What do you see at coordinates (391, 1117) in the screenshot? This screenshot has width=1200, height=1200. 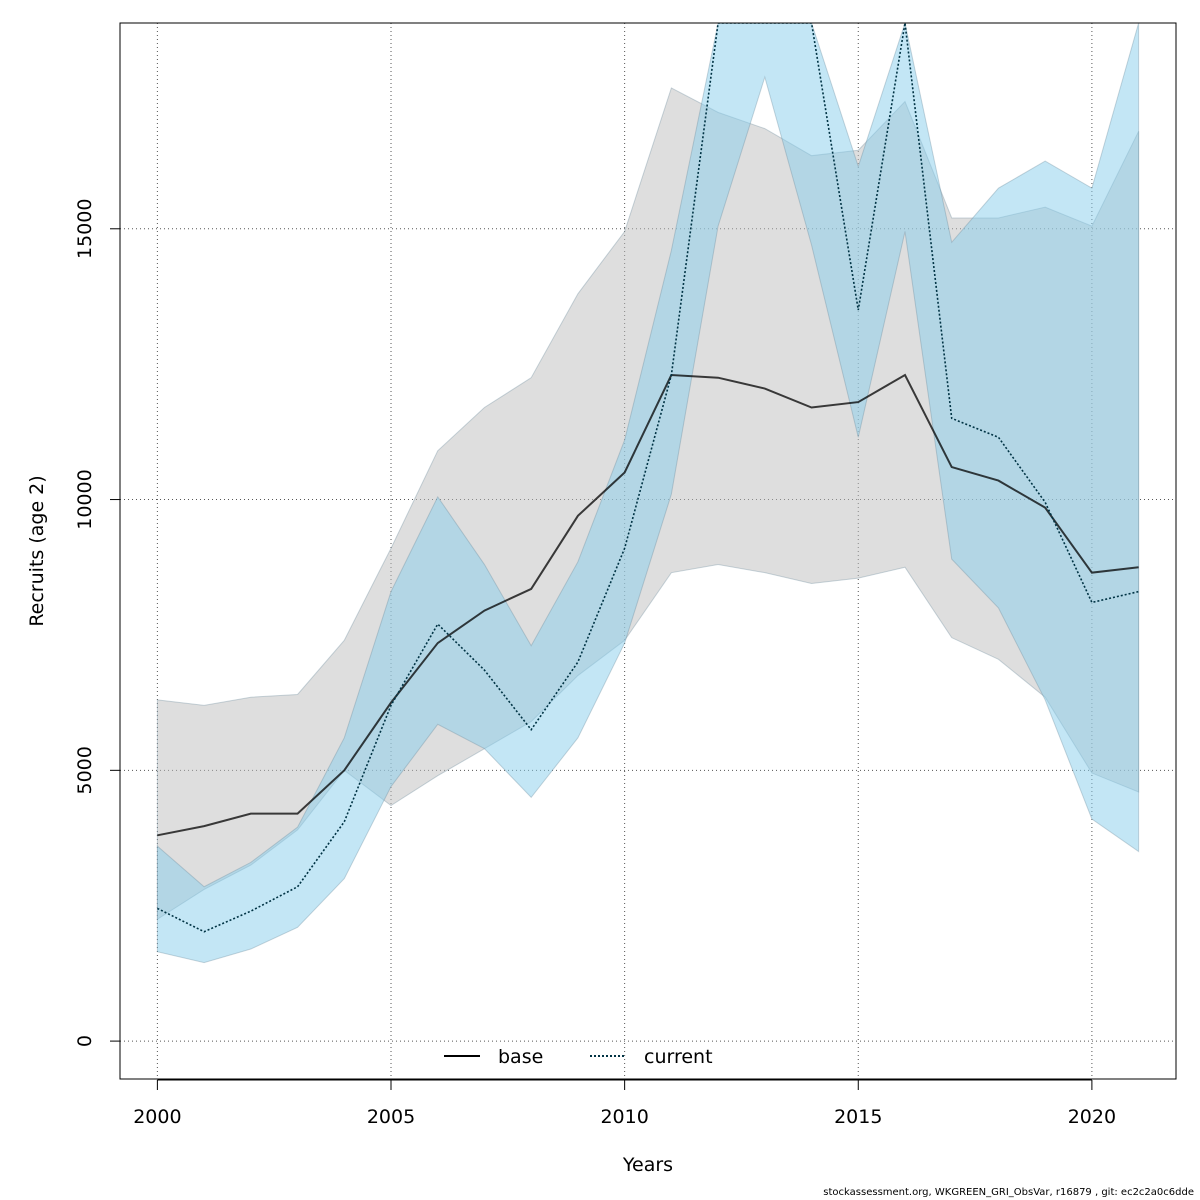 I see `x-tick-label: 2005` at bounding box center [391, 1117].